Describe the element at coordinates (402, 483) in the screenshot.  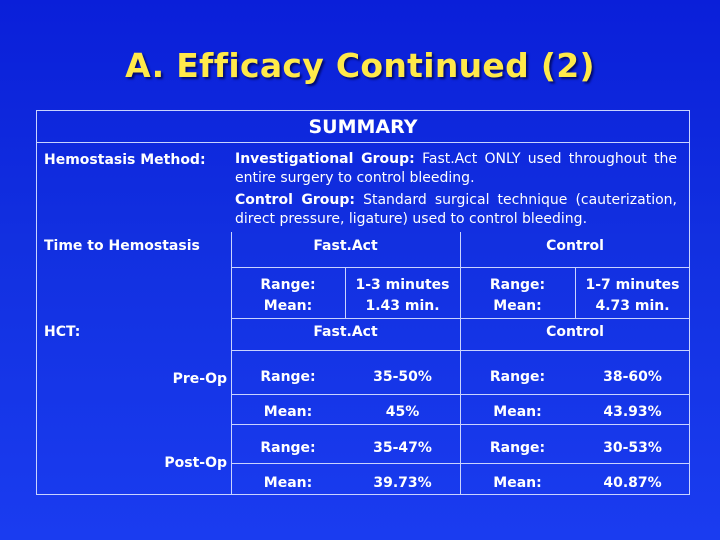
I see `post-op-fastact-mean-value: 39.73%` at that location.